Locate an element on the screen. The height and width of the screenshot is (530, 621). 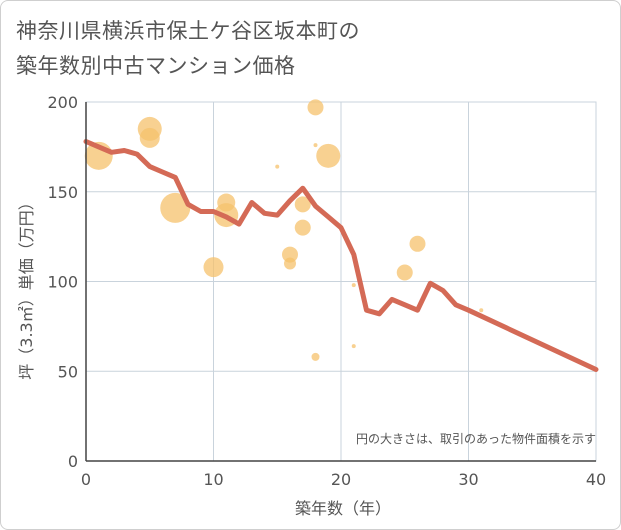
size-legend-note: 円の大きさは、取引のあった物件面積を示す is located at coordinates (476, 438).